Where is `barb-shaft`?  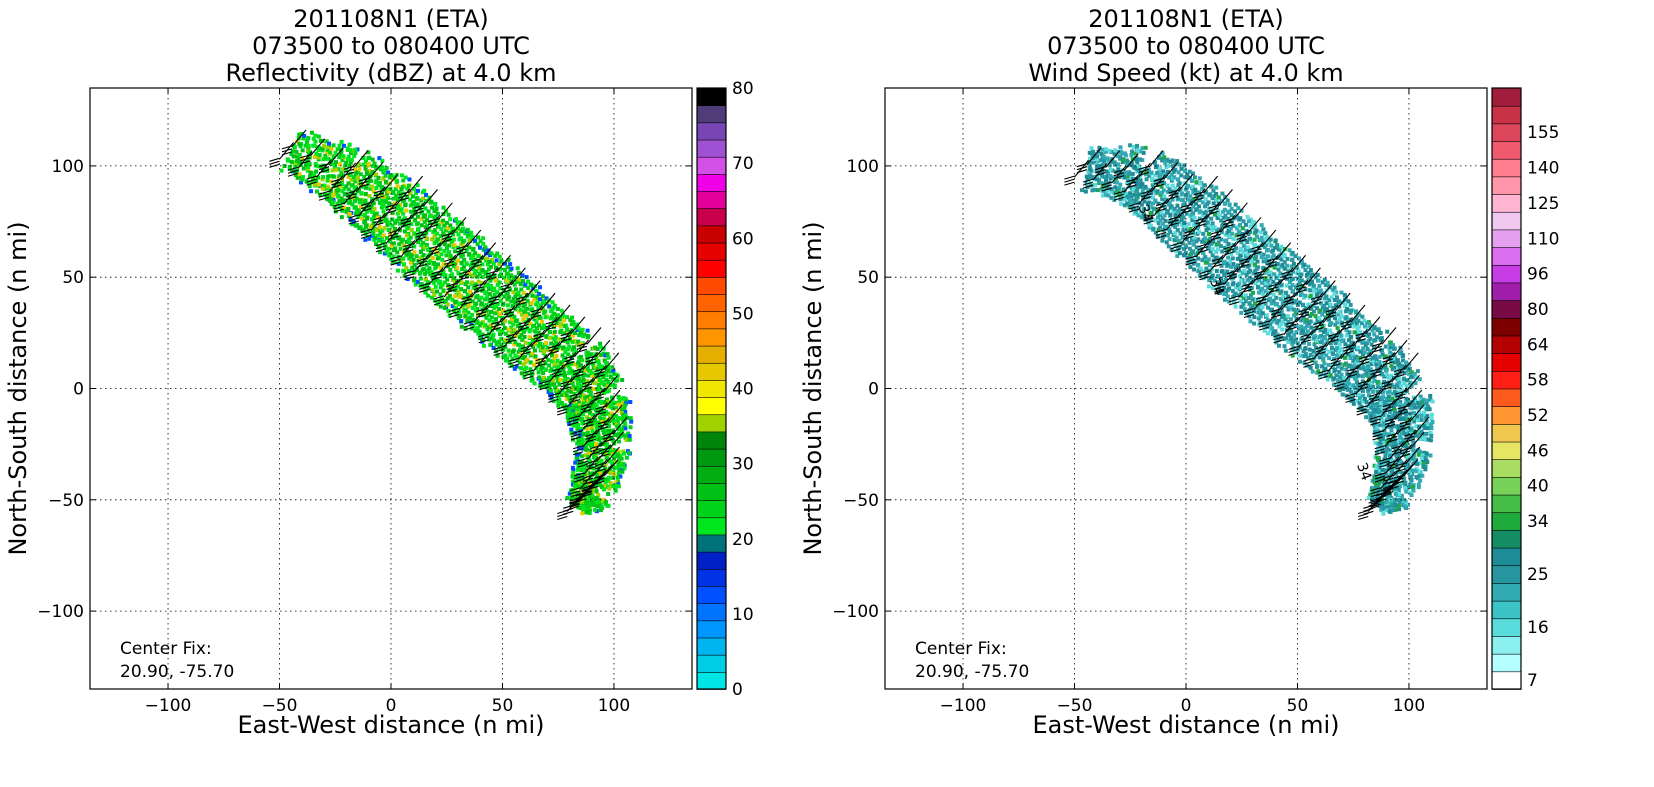
barb-shaft is located at coordinates (336, 156).